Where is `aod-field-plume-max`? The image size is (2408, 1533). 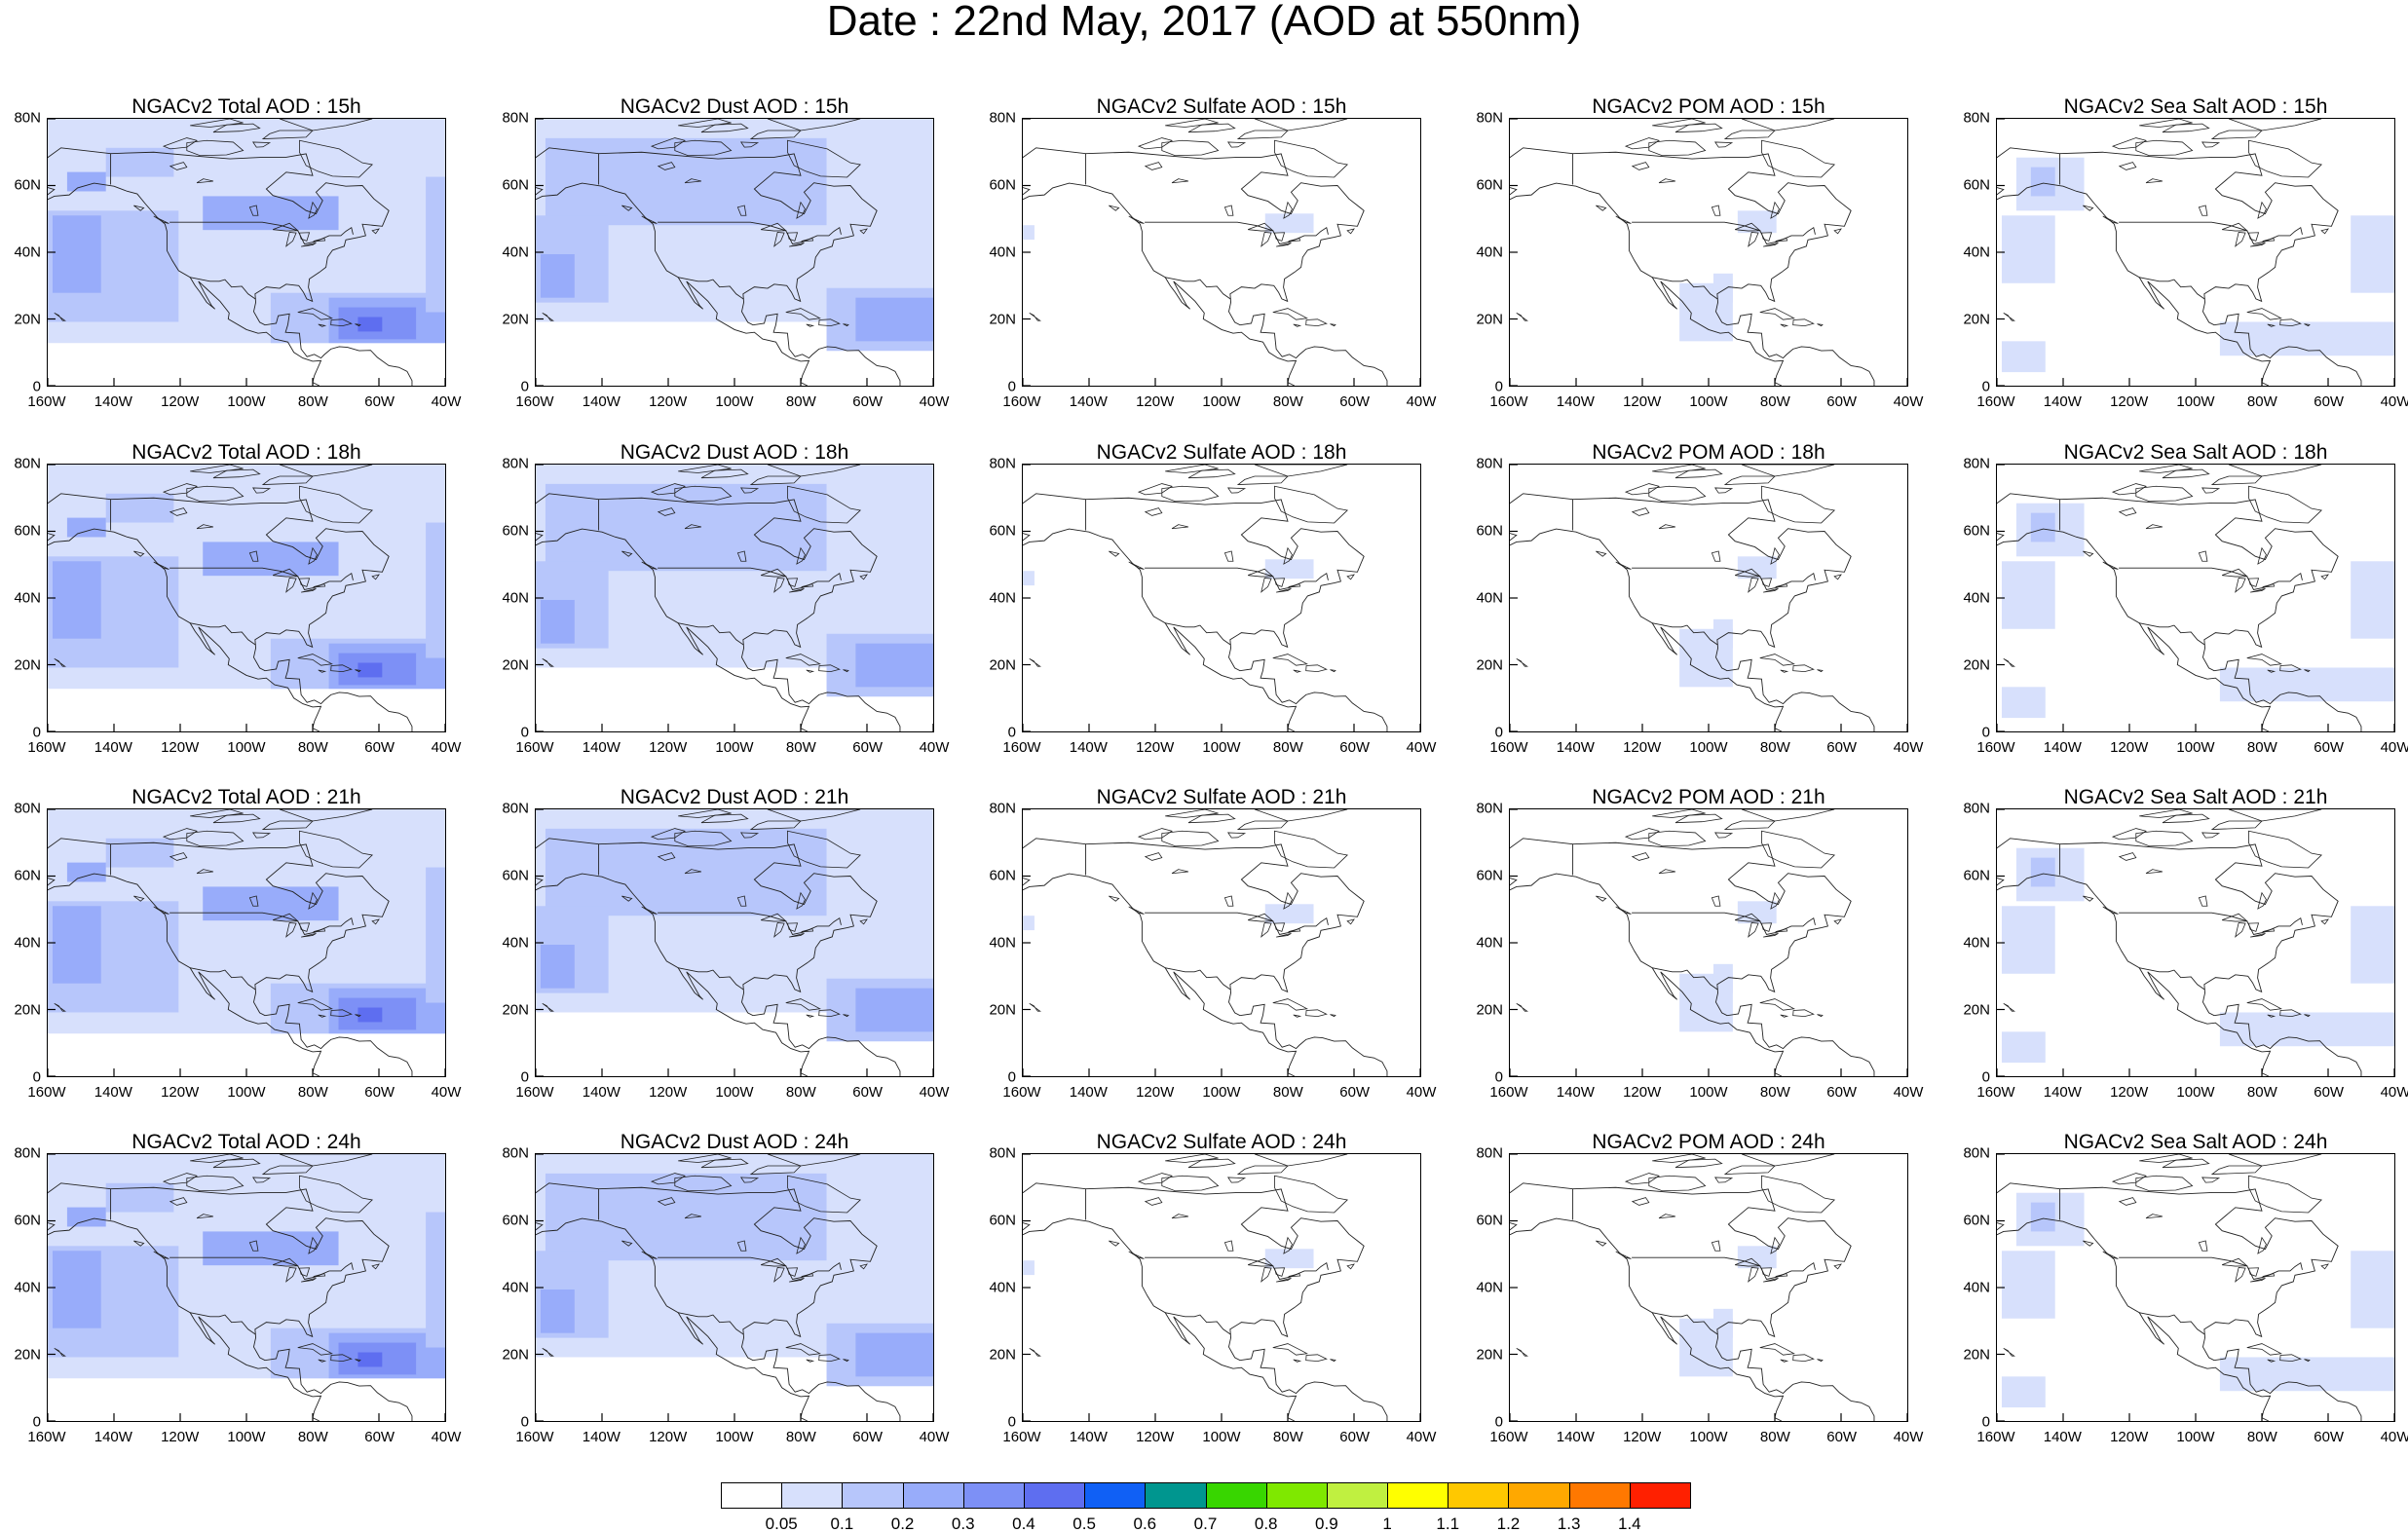
aod-field-plume-max is located at coordinates (370, 670).